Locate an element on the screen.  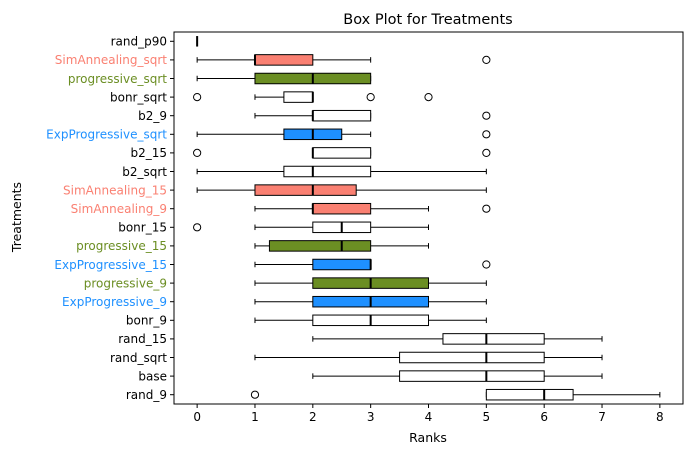
y-tick-label-bonr_15: bonr_15 is located at coordinates (142, 228).